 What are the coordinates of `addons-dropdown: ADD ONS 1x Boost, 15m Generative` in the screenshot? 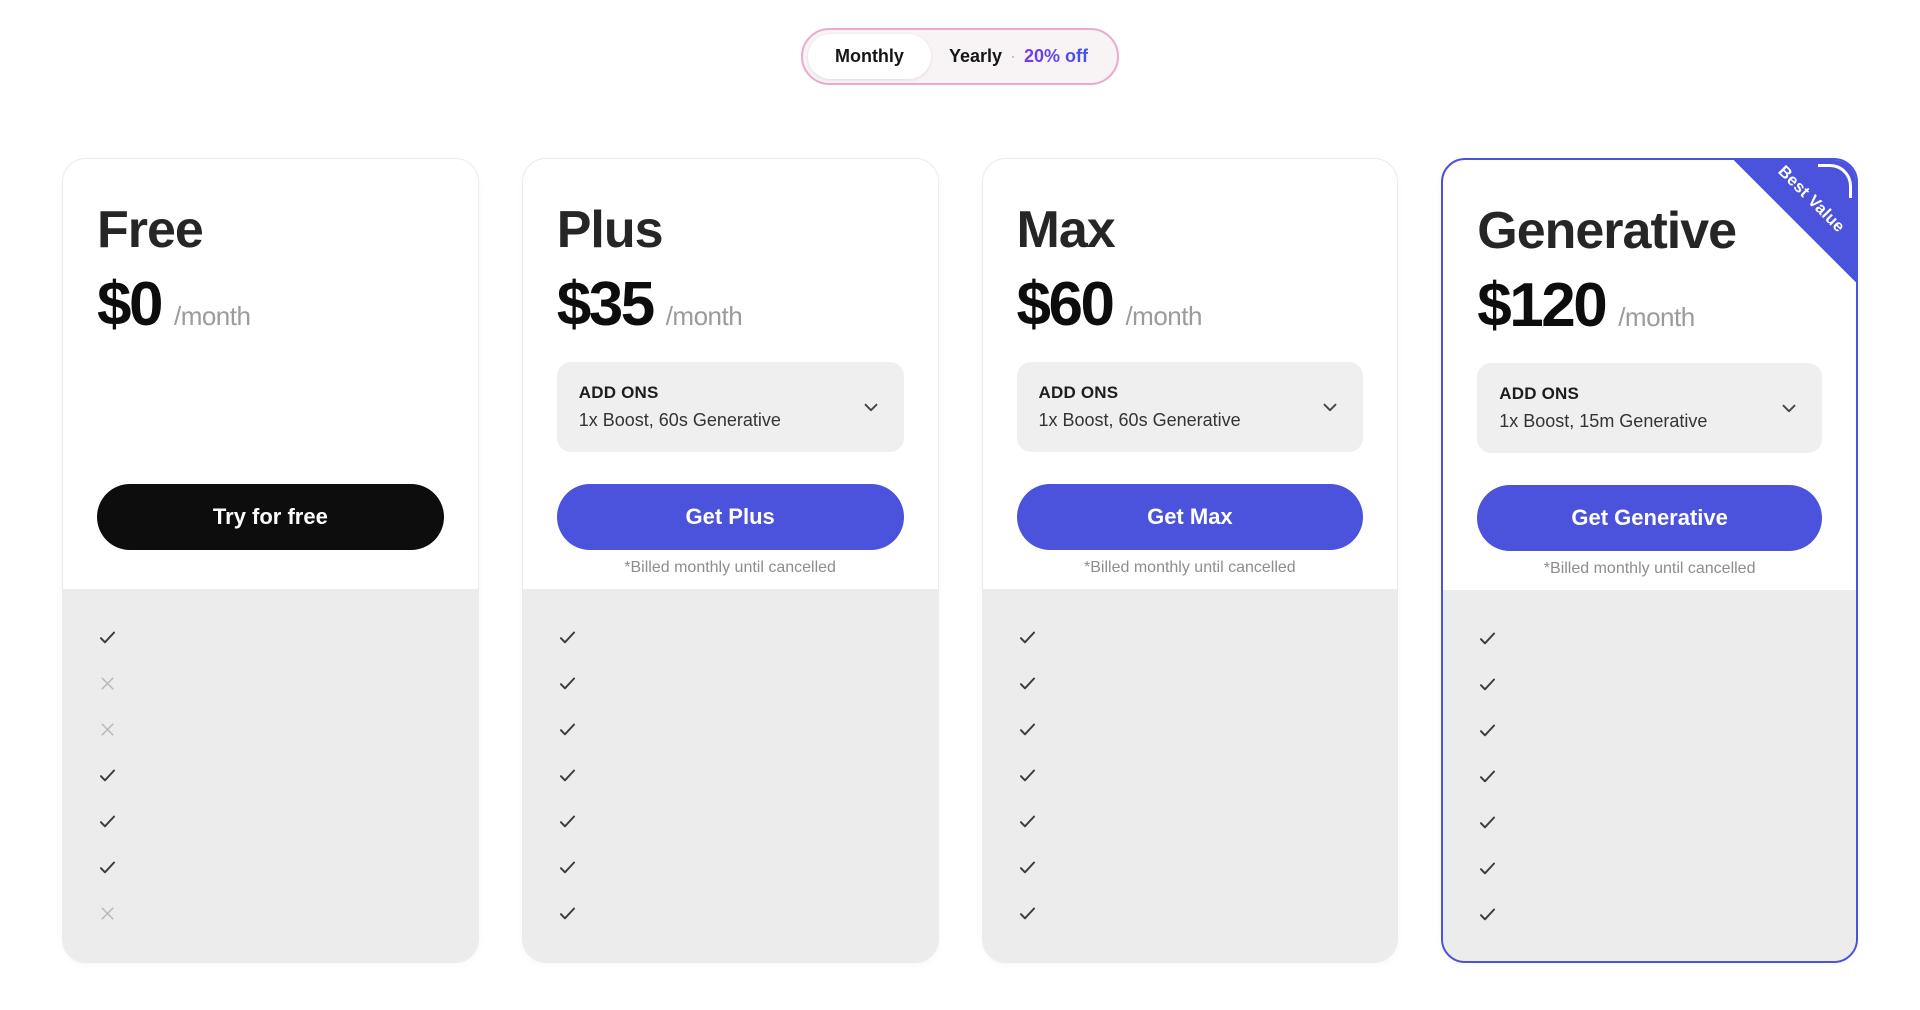 It's located at (1650, 407).